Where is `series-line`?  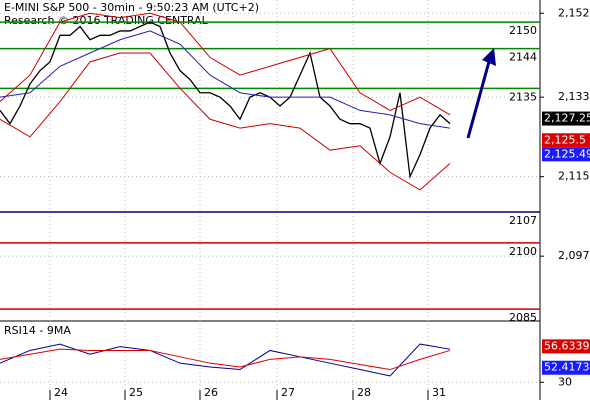 series-line is located at coordinates (225, 359).